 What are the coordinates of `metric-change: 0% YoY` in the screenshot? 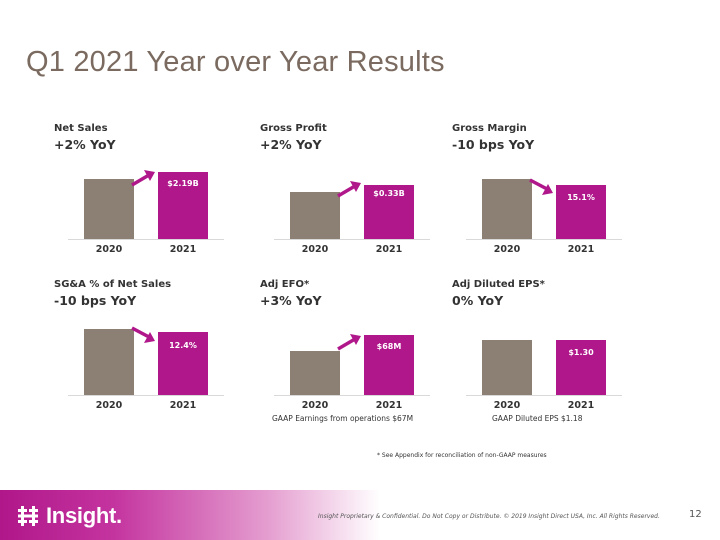 It's located at (478, 300).